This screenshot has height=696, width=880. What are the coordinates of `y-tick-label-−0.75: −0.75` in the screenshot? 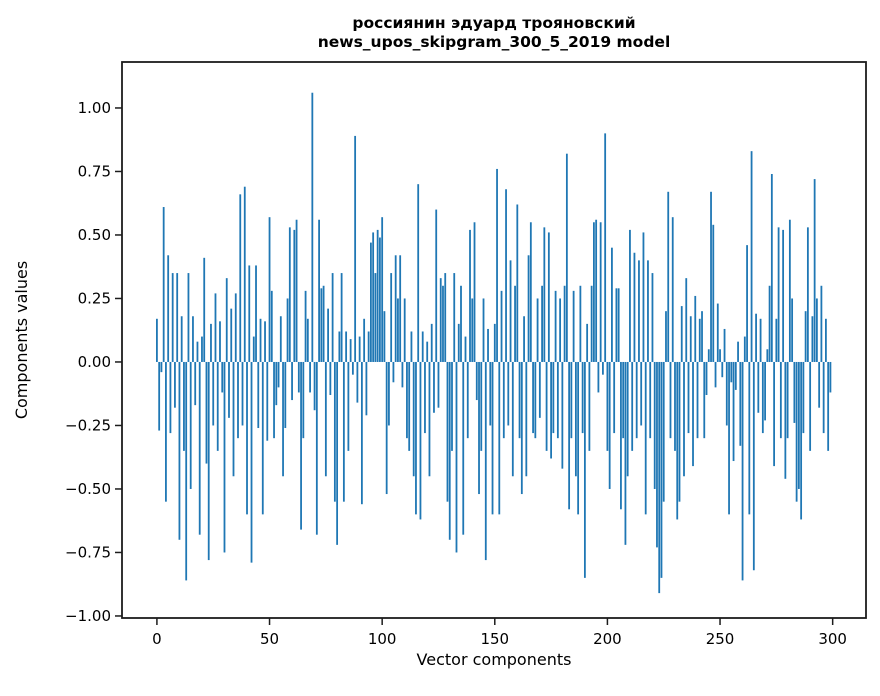 It's located at (88, 552).